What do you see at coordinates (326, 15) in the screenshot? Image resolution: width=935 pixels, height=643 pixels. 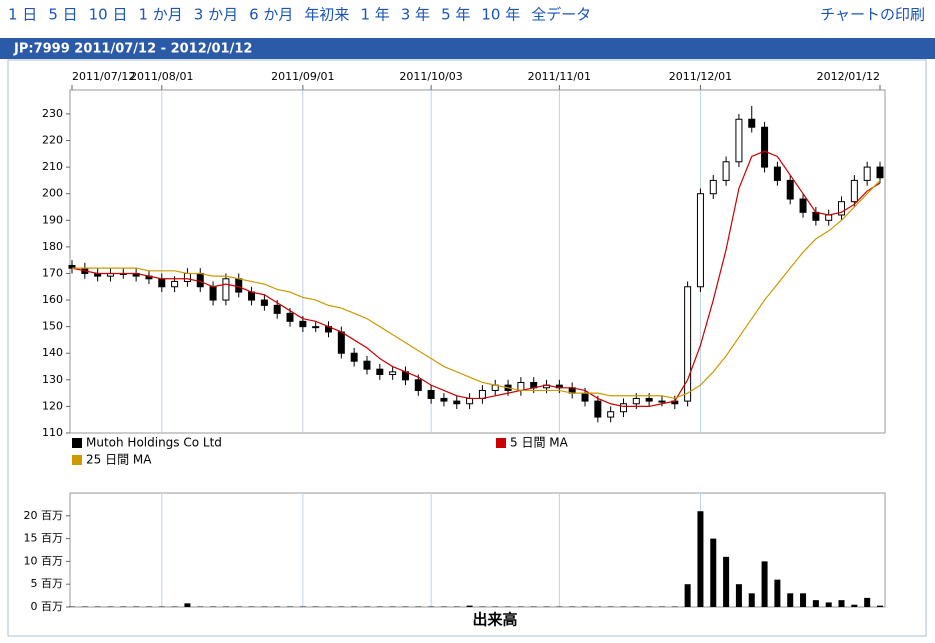 I see `nav-link: 年初来` at bounding box center [326, 15].